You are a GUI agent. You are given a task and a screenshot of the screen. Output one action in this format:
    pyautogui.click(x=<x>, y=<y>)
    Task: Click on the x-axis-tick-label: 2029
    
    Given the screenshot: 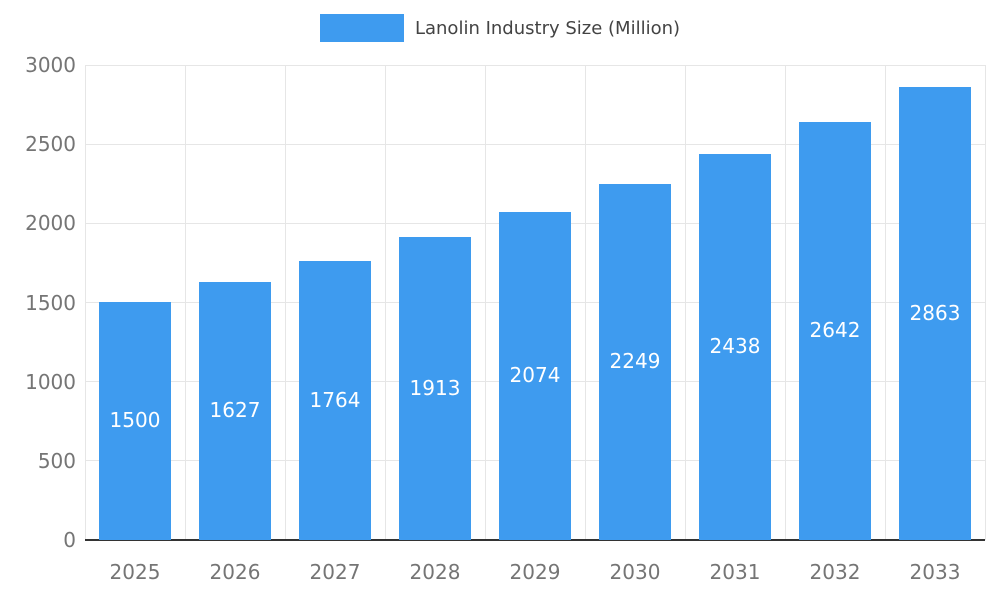 What is the action you would take?
    pyautogui.click(x=535, y=572)
    